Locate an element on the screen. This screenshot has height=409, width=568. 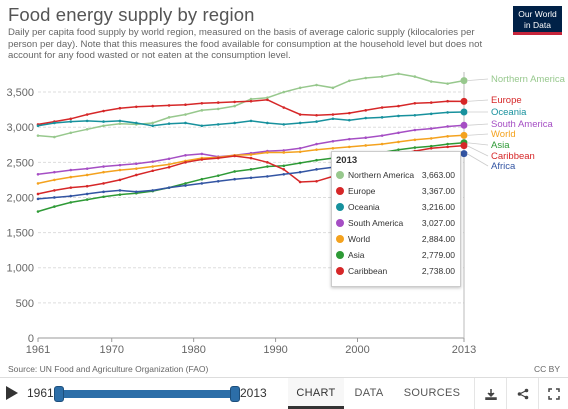
tooltip-series-name: Caribbean is located at coordinates (368, 271).